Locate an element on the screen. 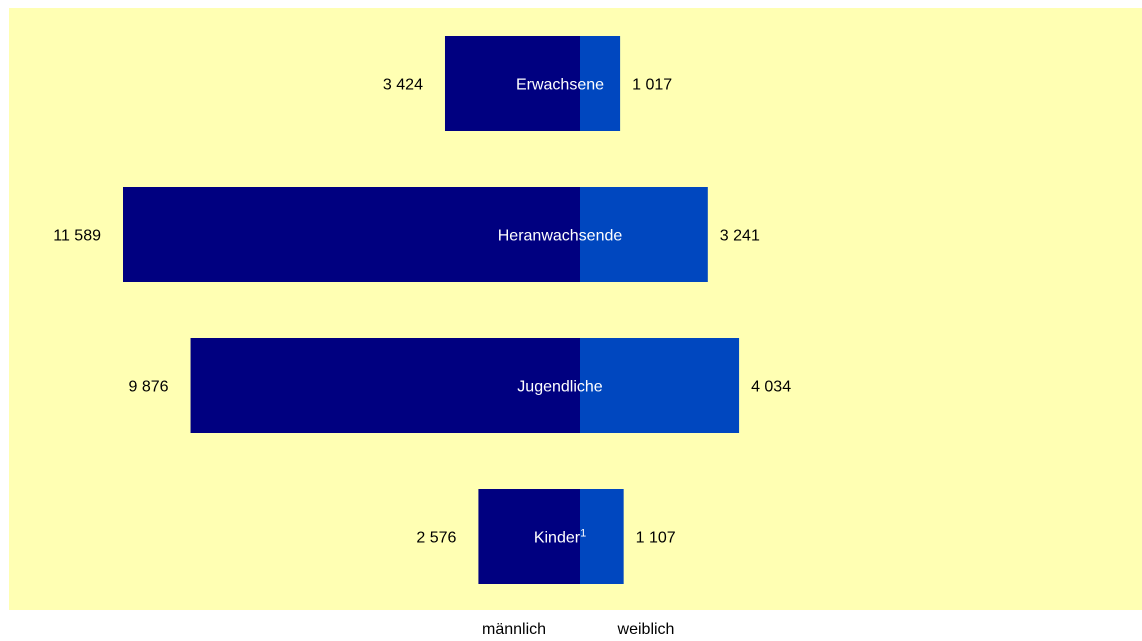  value-label-male: 9 876 is located at coordinates (149, 387).